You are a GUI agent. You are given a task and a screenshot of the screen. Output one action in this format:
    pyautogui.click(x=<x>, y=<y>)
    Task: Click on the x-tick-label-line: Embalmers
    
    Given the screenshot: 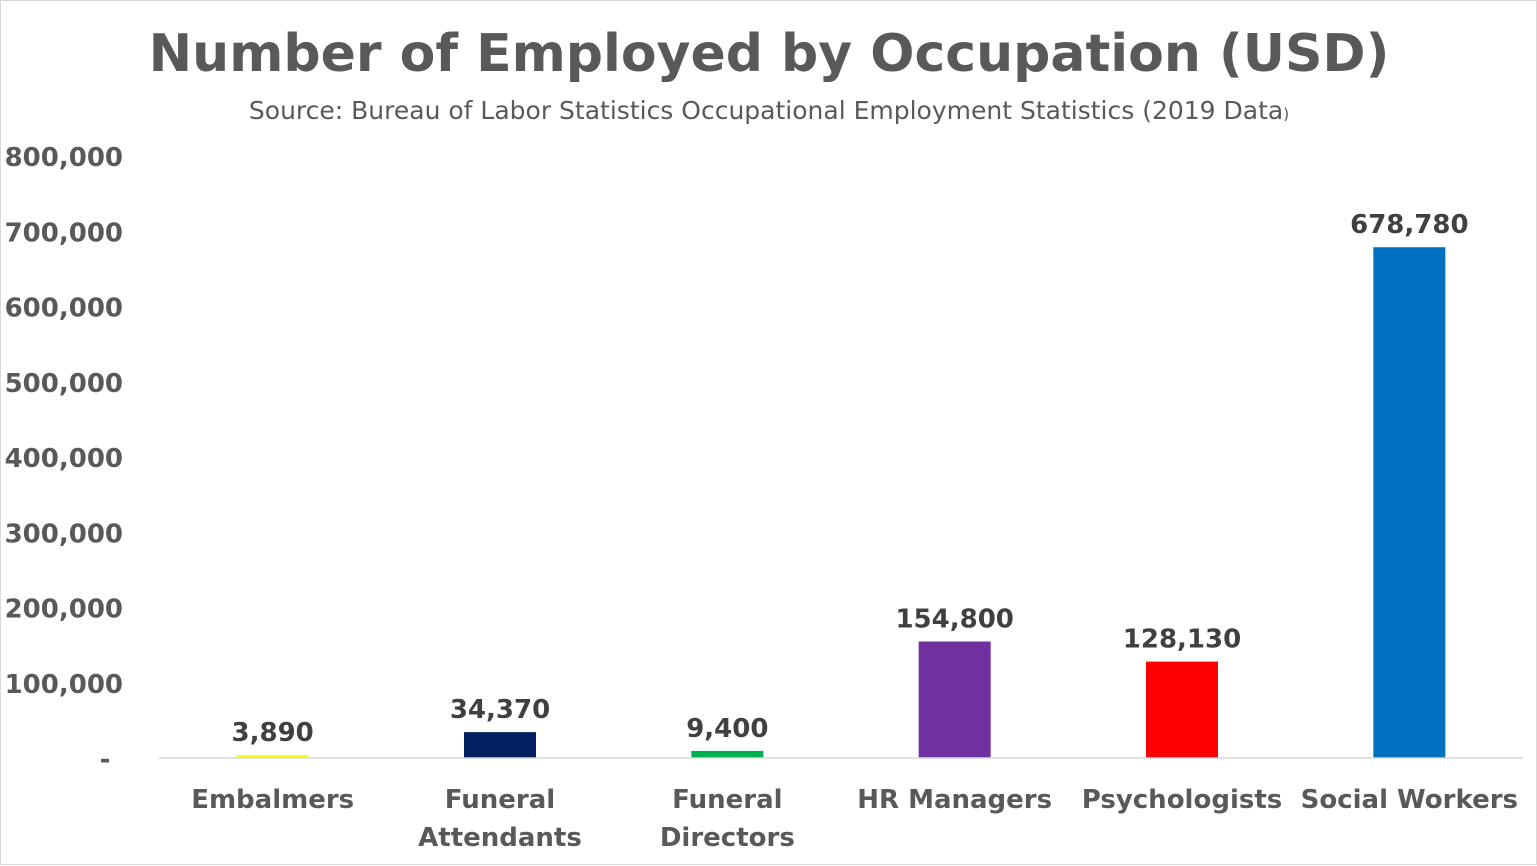 What is the action you would take?
    pyautogui.click(x=272, y=800)
    